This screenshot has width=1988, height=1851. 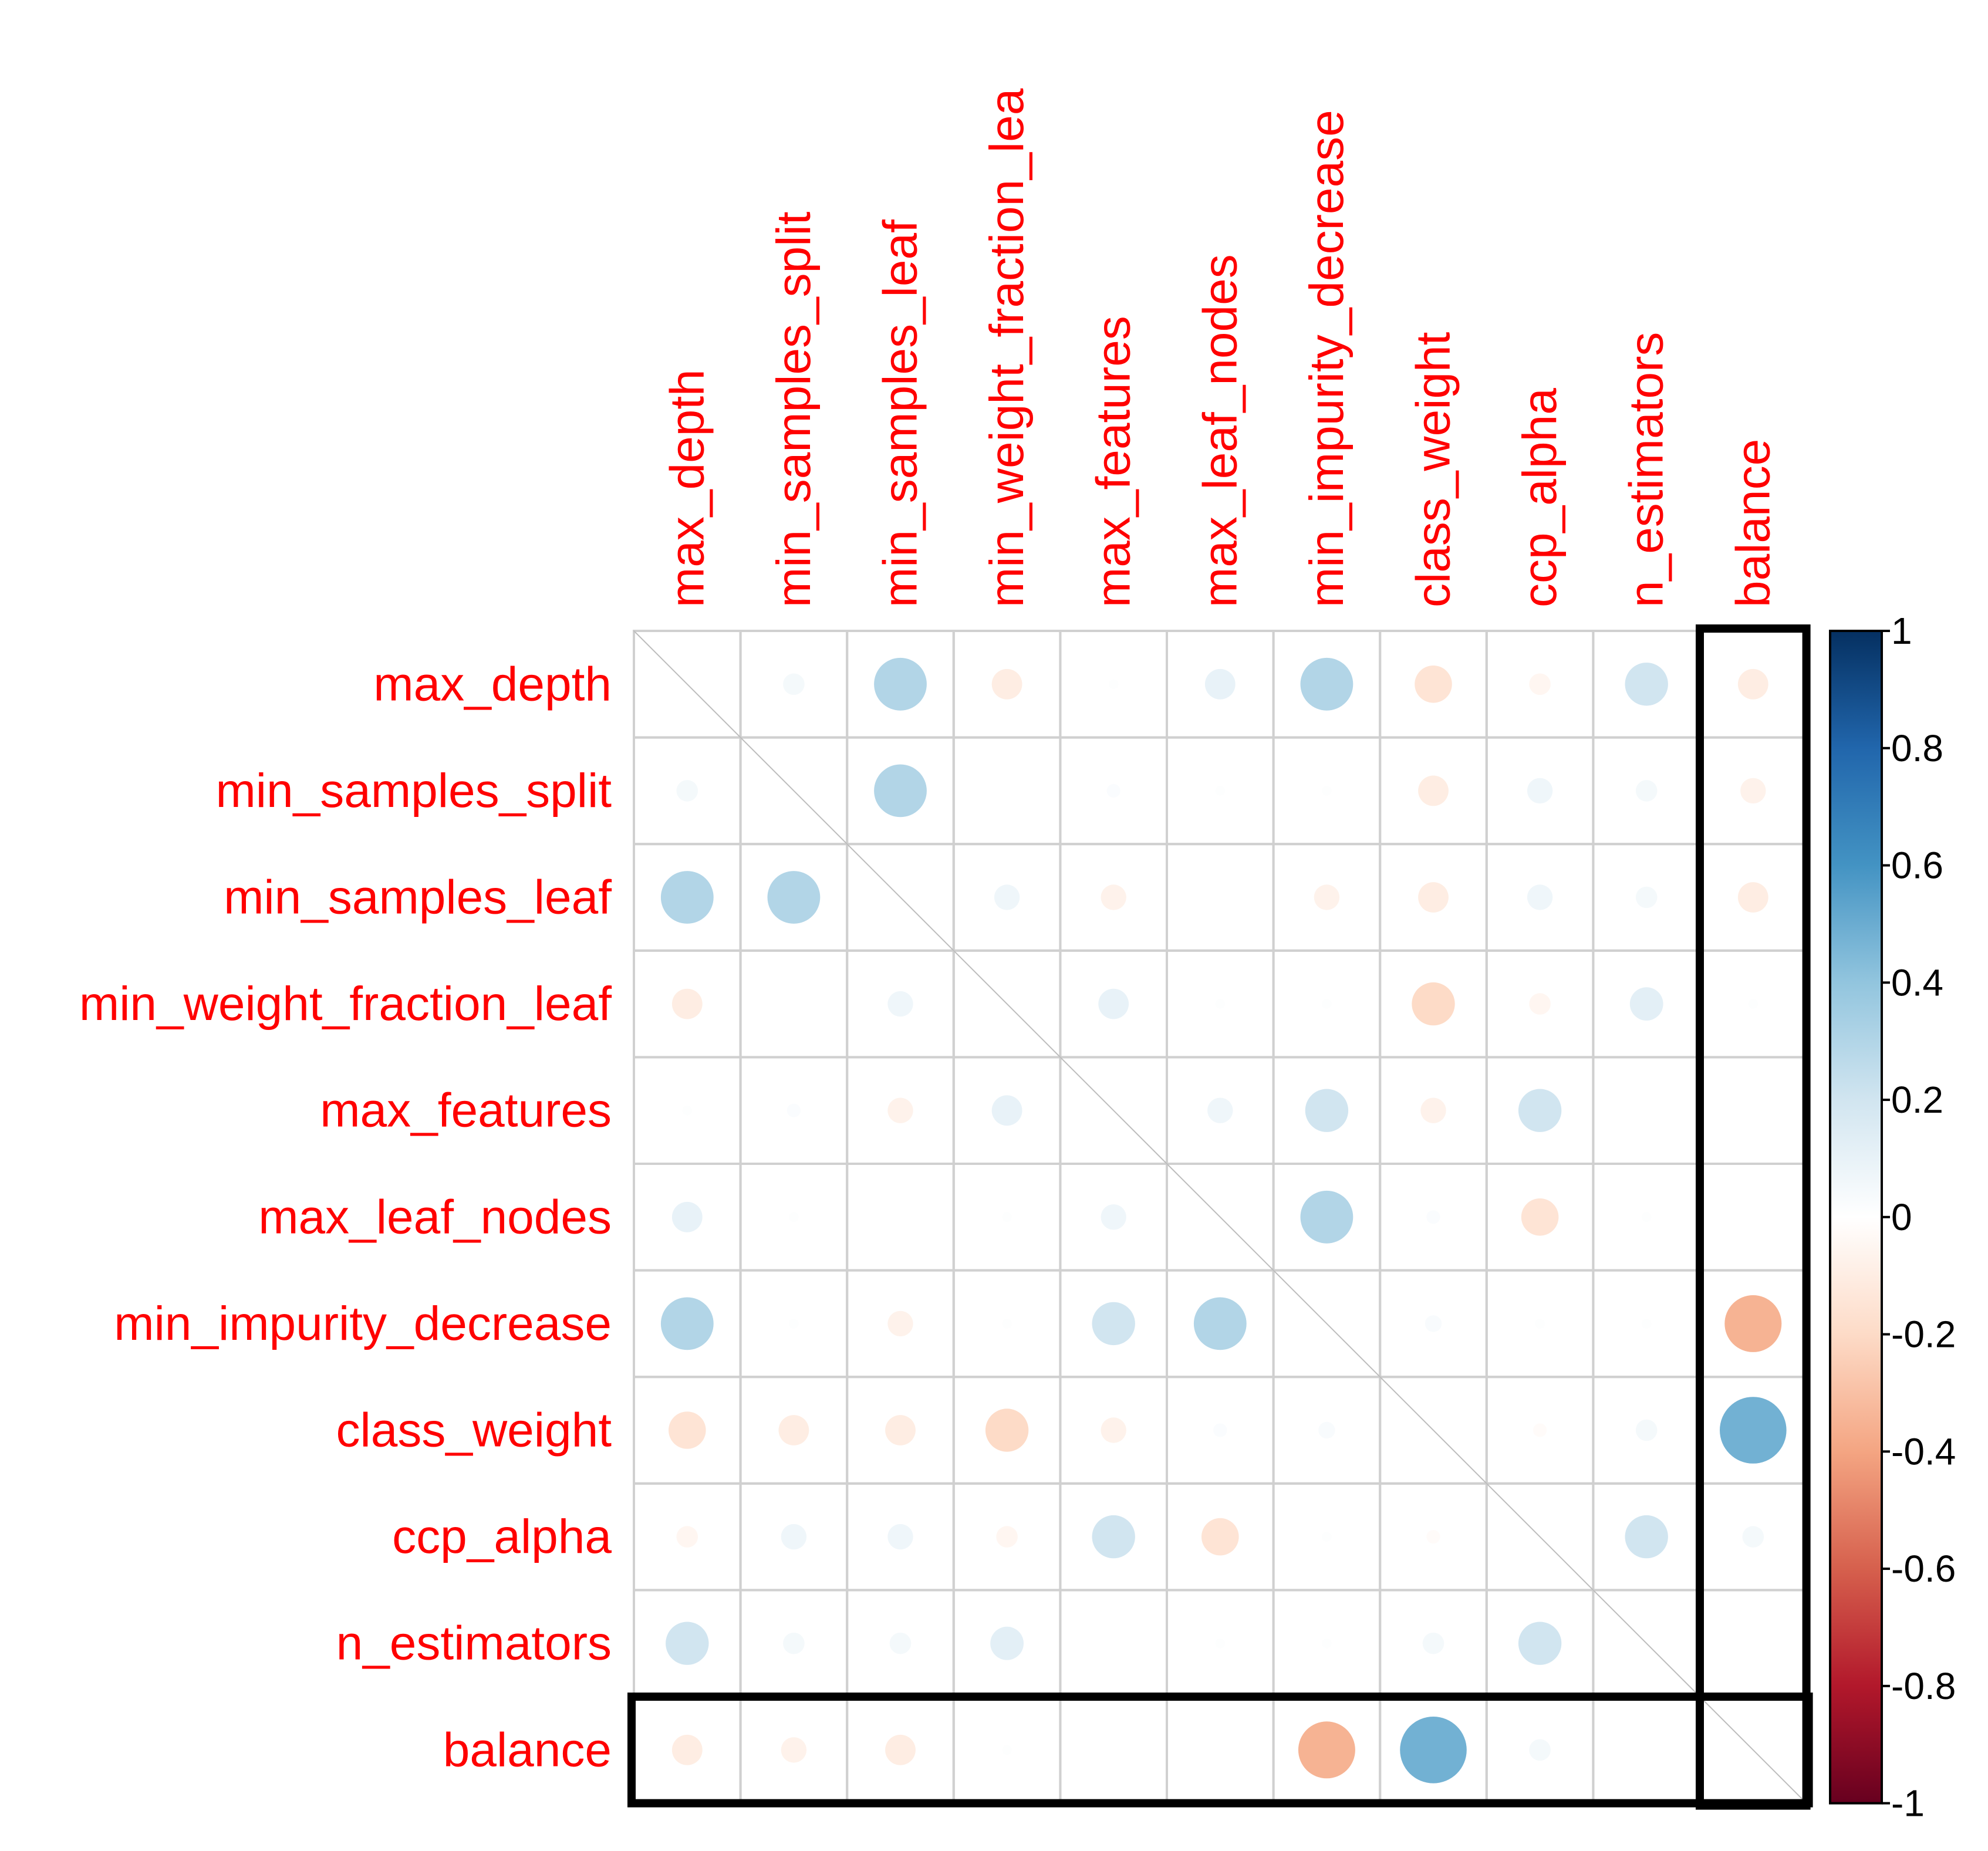 What do you see at coordinates (1646, 1004) in the screenshot?
I see `corr-circle-min-weight-fraction-leaf-n-estimators` at bounding box center [1646, 1004].